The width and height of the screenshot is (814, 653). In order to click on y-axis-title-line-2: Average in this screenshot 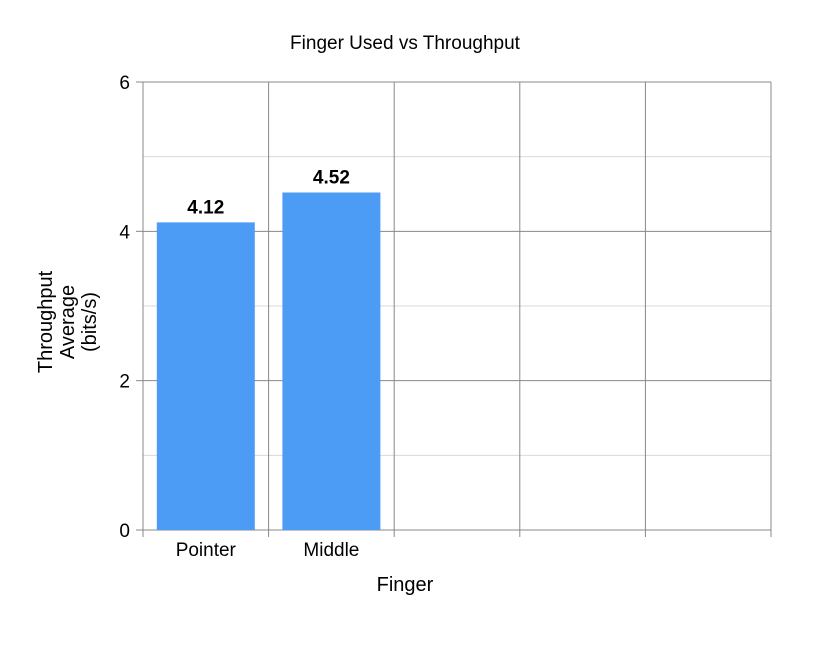, I will do `click(68, 322)`.